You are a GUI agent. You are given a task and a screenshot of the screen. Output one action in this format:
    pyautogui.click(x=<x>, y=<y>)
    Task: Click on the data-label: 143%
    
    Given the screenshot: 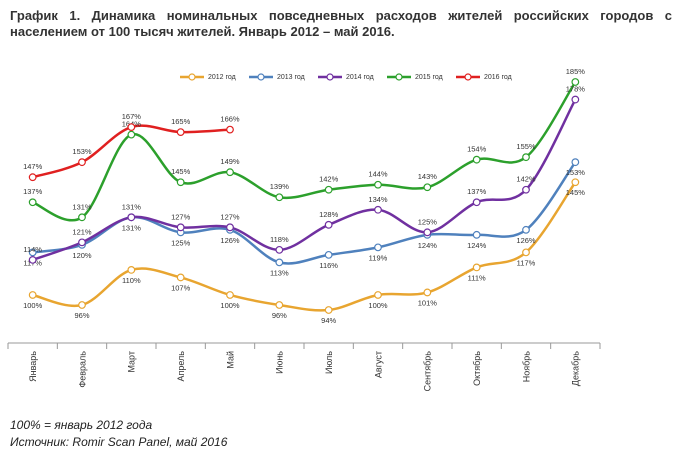 What is the action you would take?
    pyautogui.click(x=428, y=176)
    